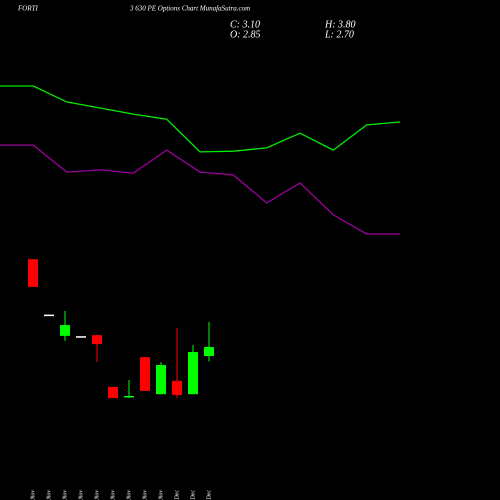 The height and width of the screenshot is (500, 500). Describe the element at coordinates (208, 495) in the screenshot. I see `x-tick-label: 04 Dec` at that location.